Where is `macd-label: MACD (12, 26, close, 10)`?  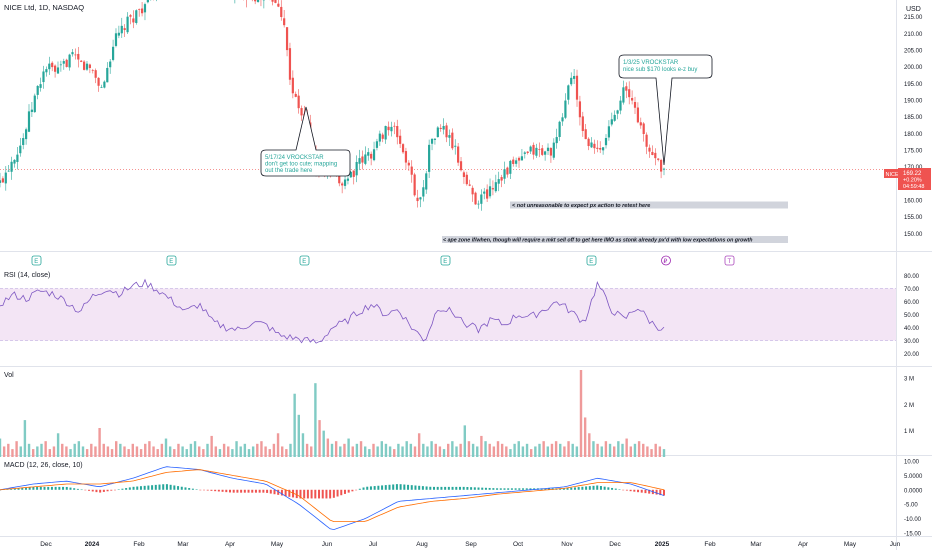
macd-label: MACD (12, 26, close, 10) is located at coordinates (43, 465).